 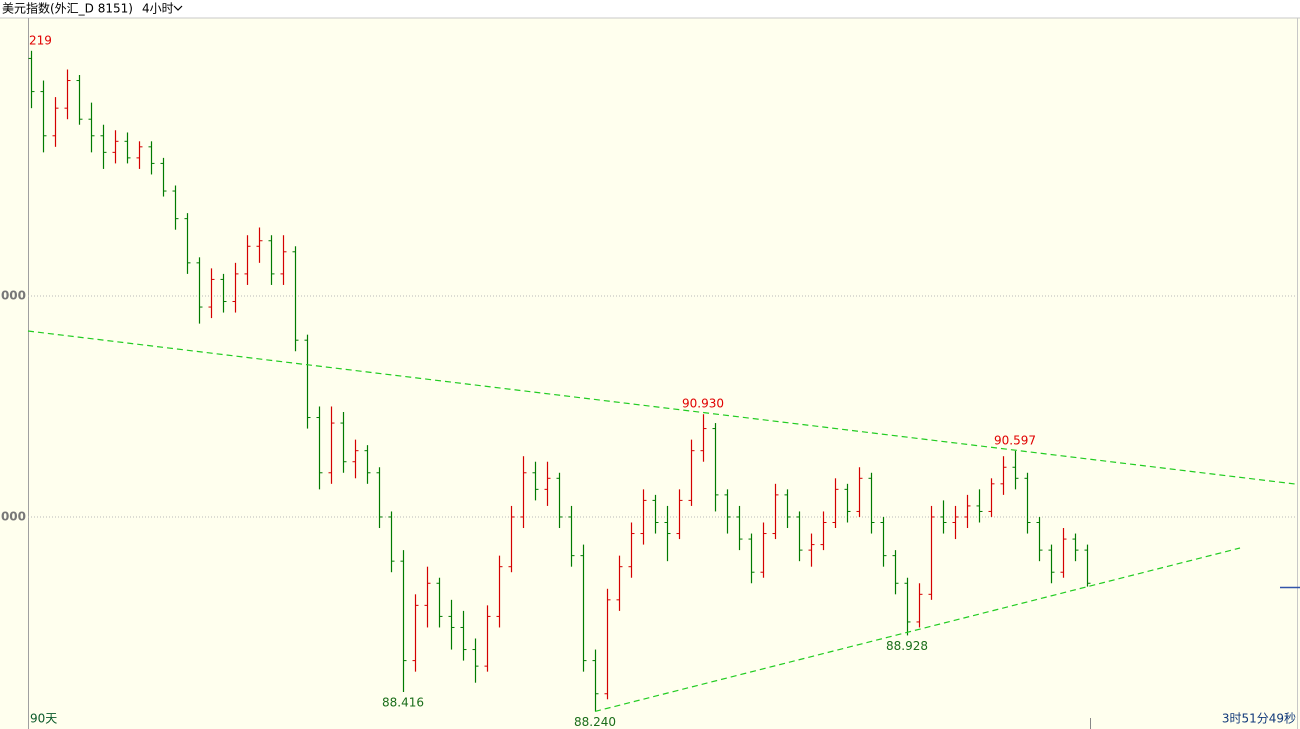 What do you see at coordinates (917, 630) in the screenshot?
I see `trend-line` at bounding box center [917, 630].